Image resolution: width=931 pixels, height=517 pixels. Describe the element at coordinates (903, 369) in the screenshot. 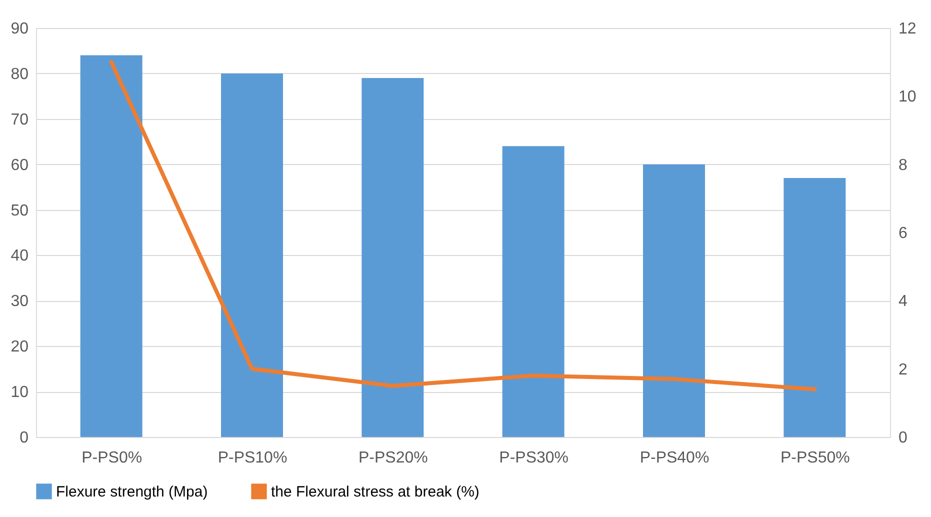

I see `y2-tick-label: 2` at that location.